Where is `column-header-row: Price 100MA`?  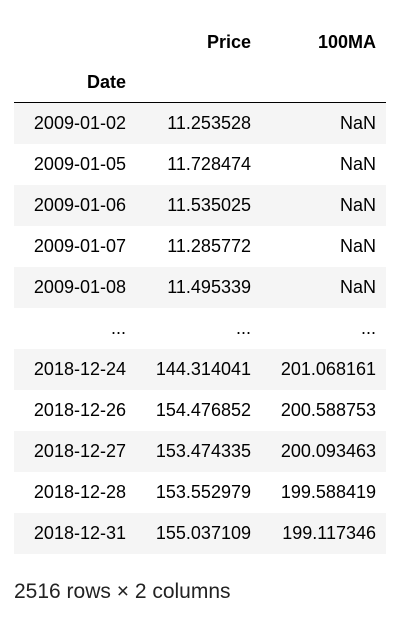
column-header-row: Price 100MA is located at coordinates (200, 42).